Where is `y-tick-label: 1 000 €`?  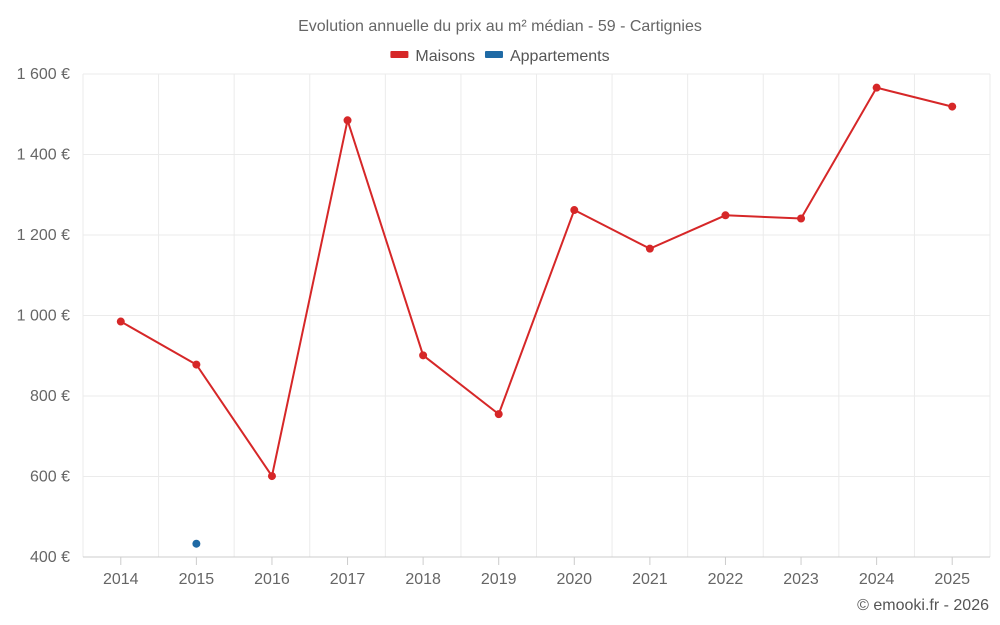
y-tick-label: 1 000 € is located at coordinates (43, 316).